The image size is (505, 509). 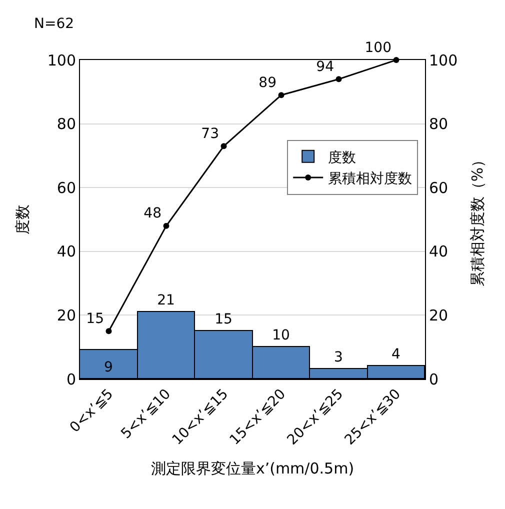 What do you see at coordinates (434, 379) in the screenshot?
I see `y2-tick-label: 0` at bounding box center [434, 379].